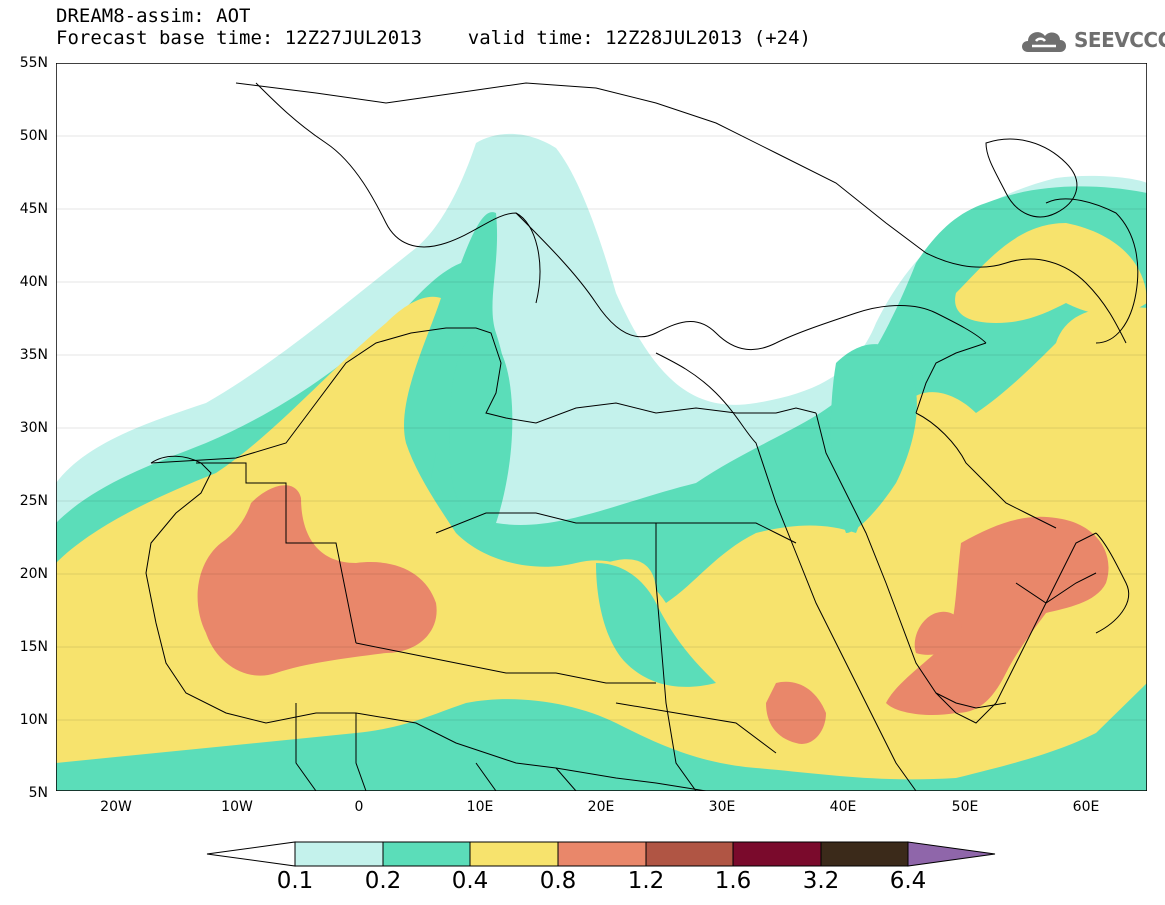 The height and width of the screenshot is (905, 1165). What do you see at coordinates (951, 854) in the screenshot?
I see `colorbar-high-arrow` at bounding box center [951, 854].